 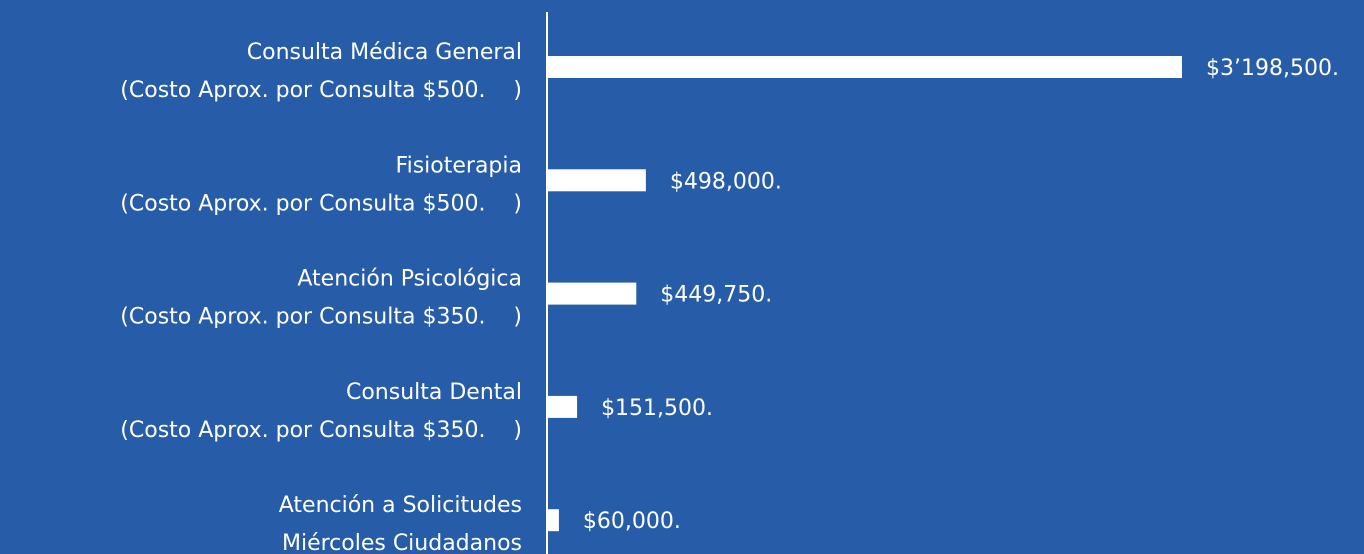 What do you see at coordinates (384, 52) in the screenshot?
I see `category-label: Consulta Médica General` at bounding box center [384, 52].